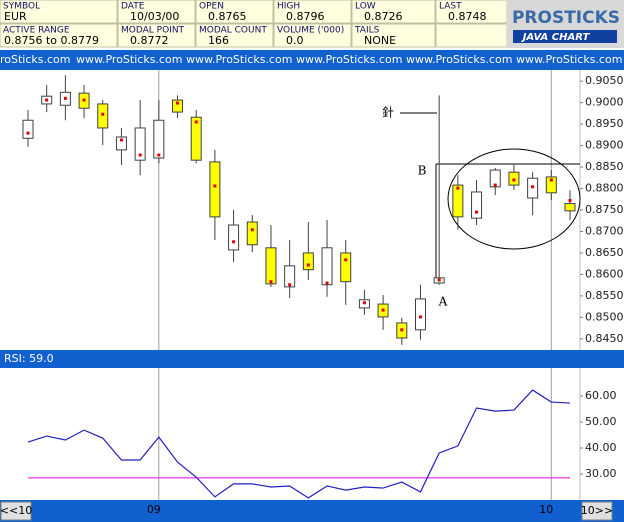 This screenshot has width=624, height=522. I want to click on header-value: 0.8765, so click(227, 16).